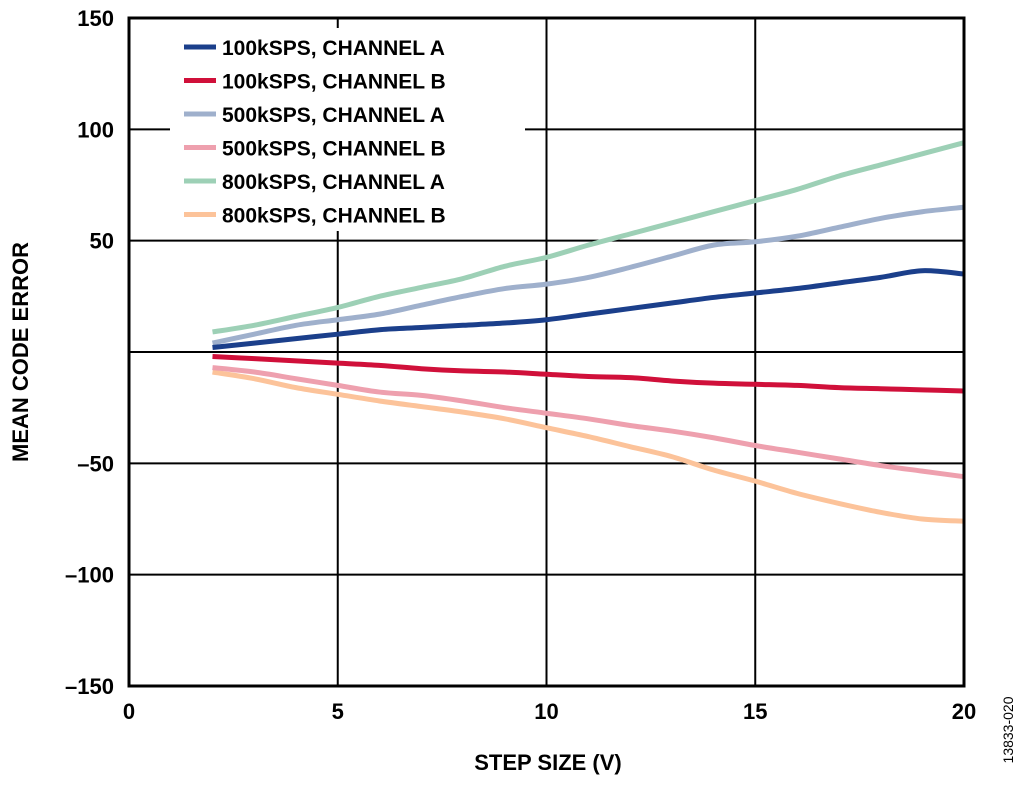 The width and height of the screenshot is (1024, 788). Describe the element at coordinates (546, 711) in the screenshot. I see `x-tick-label: 10` at that location.